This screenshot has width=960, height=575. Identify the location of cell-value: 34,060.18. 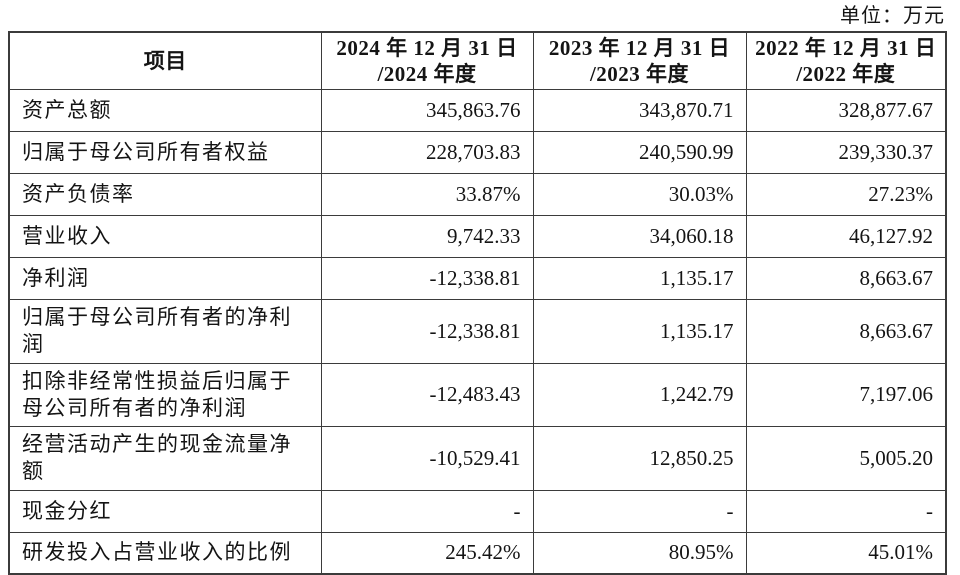
(639, 236).